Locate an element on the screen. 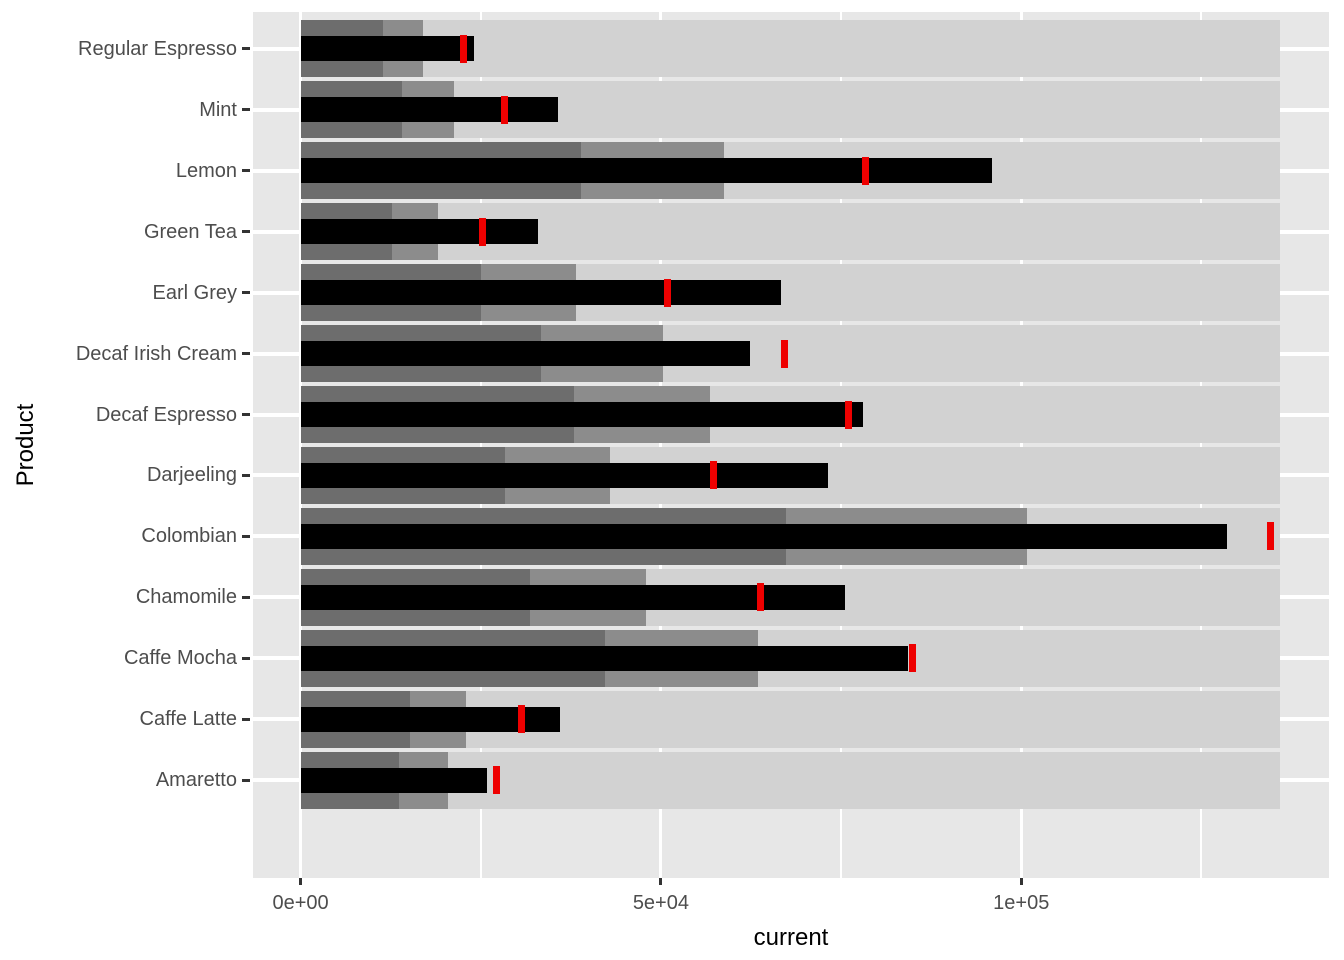 Image resolution: width=1344 pixels, height=960 pixels. y-axis-label: Caffe Mocha is located at coordinates (180, 658).